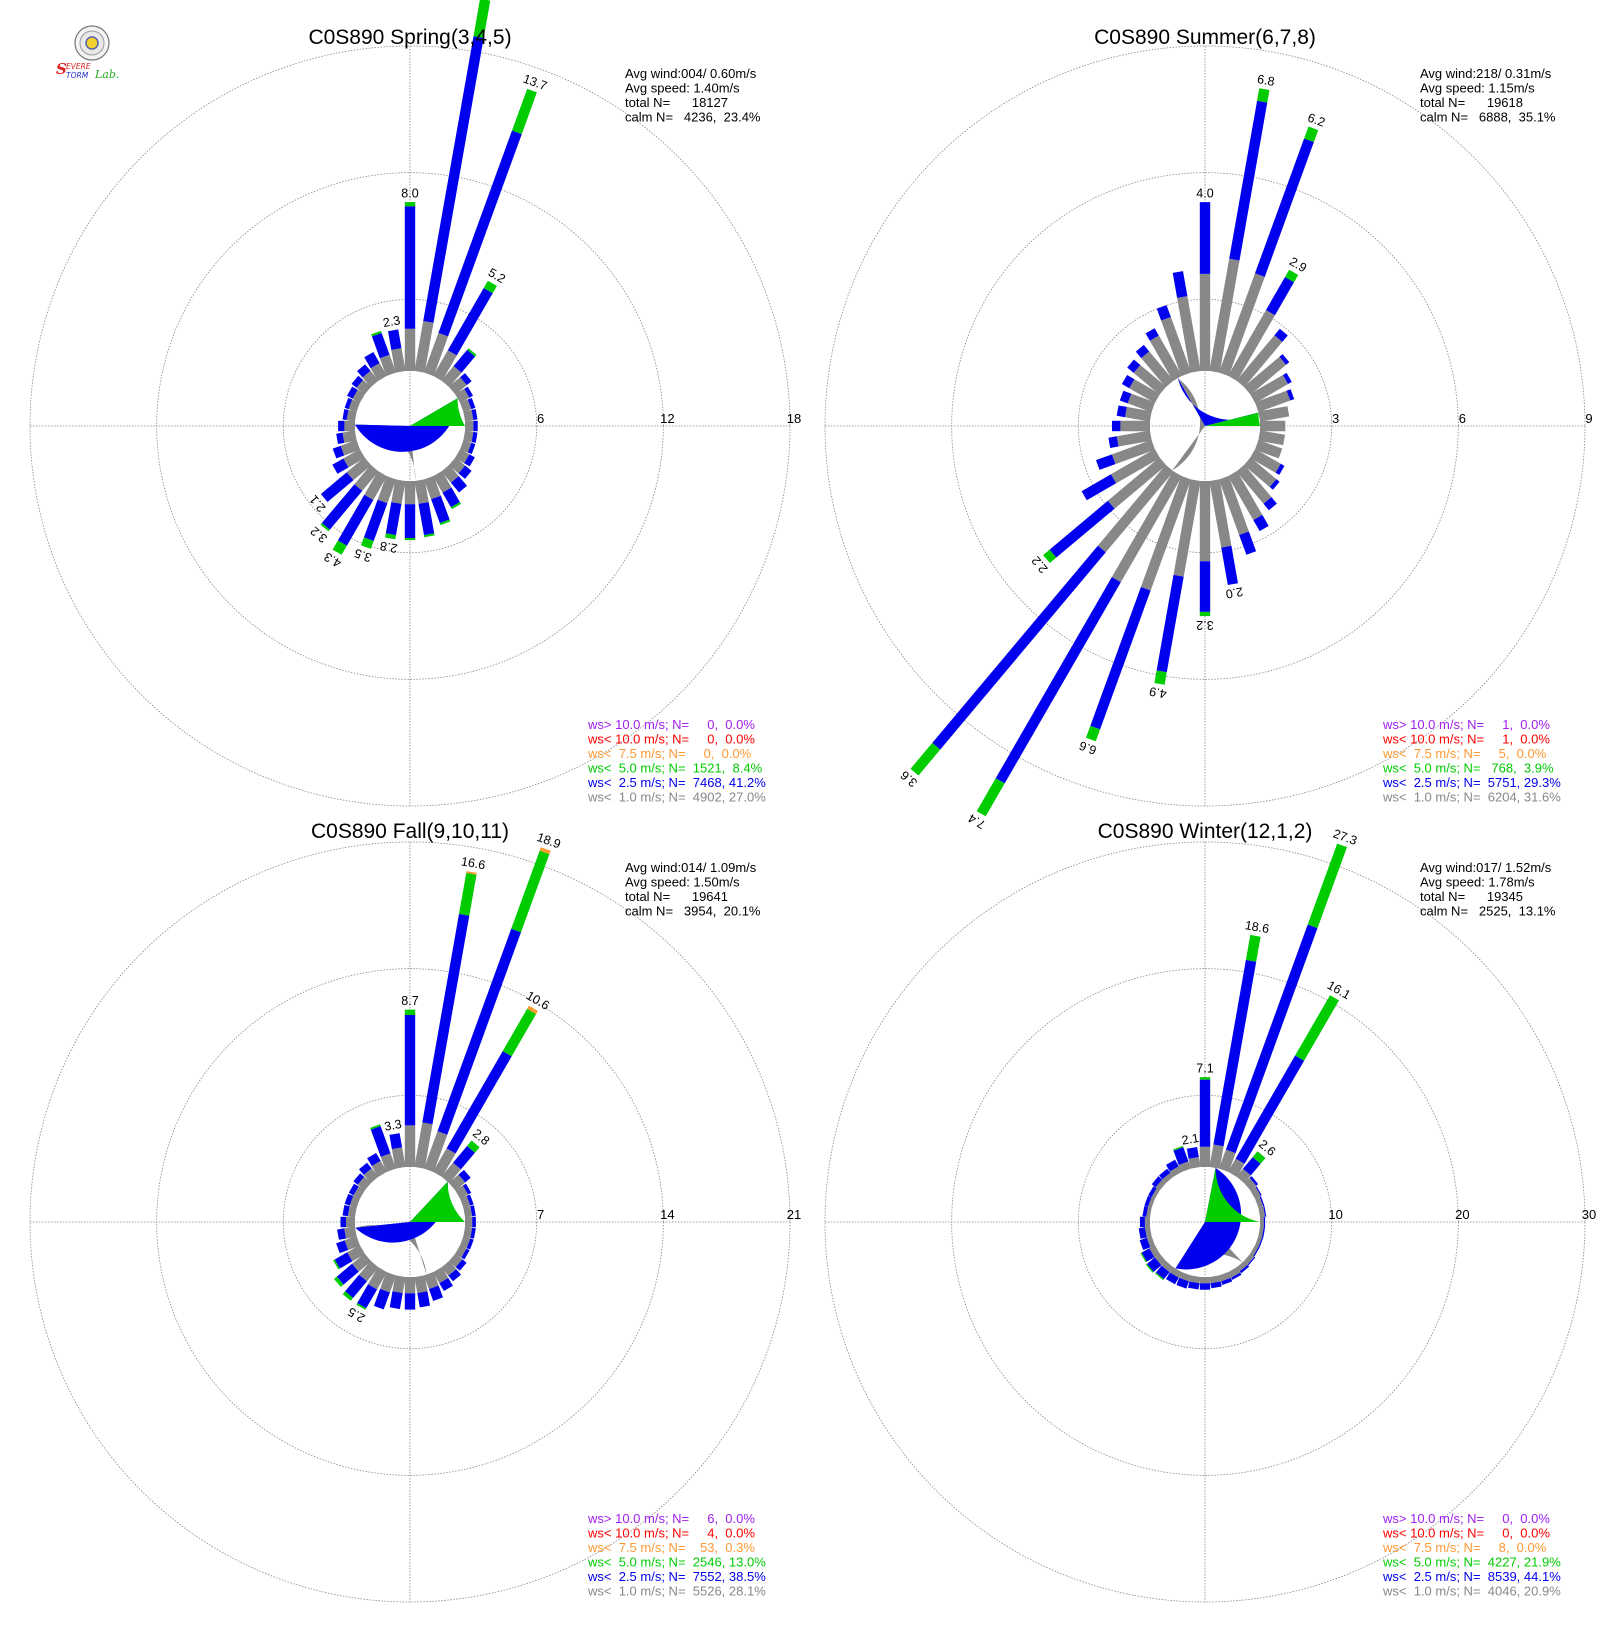 This screenshot has height=1640, width=1620. What do you see at coordinates (1468, 768) in the screenshot?
I see `legend-entry-4: ws< 5.0 m/s; N= 768, 3.9%` at bounding box center [1468, 768].